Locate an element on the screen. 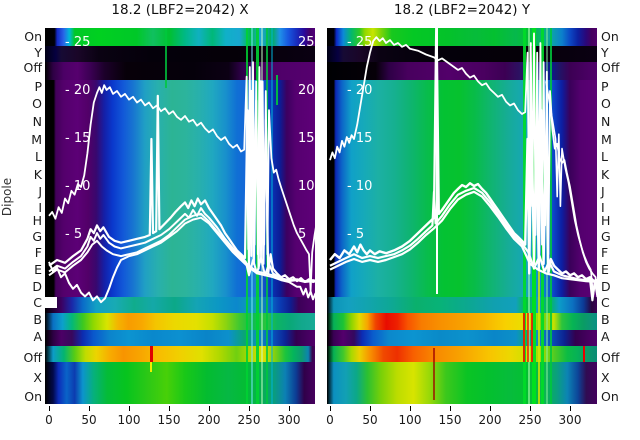 Image resolution: width=640 pixels, height=440 pixels. row-label-left: N is located at coordinates (37, 121).